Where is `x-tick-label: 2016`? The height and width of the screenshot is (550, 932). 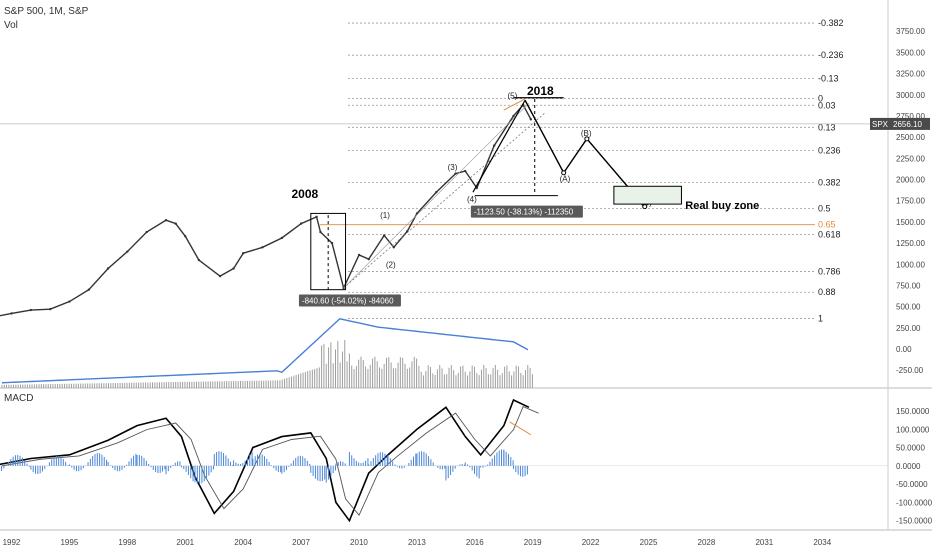
x-tick-label: 2016 is located at coordinates (475, 542).